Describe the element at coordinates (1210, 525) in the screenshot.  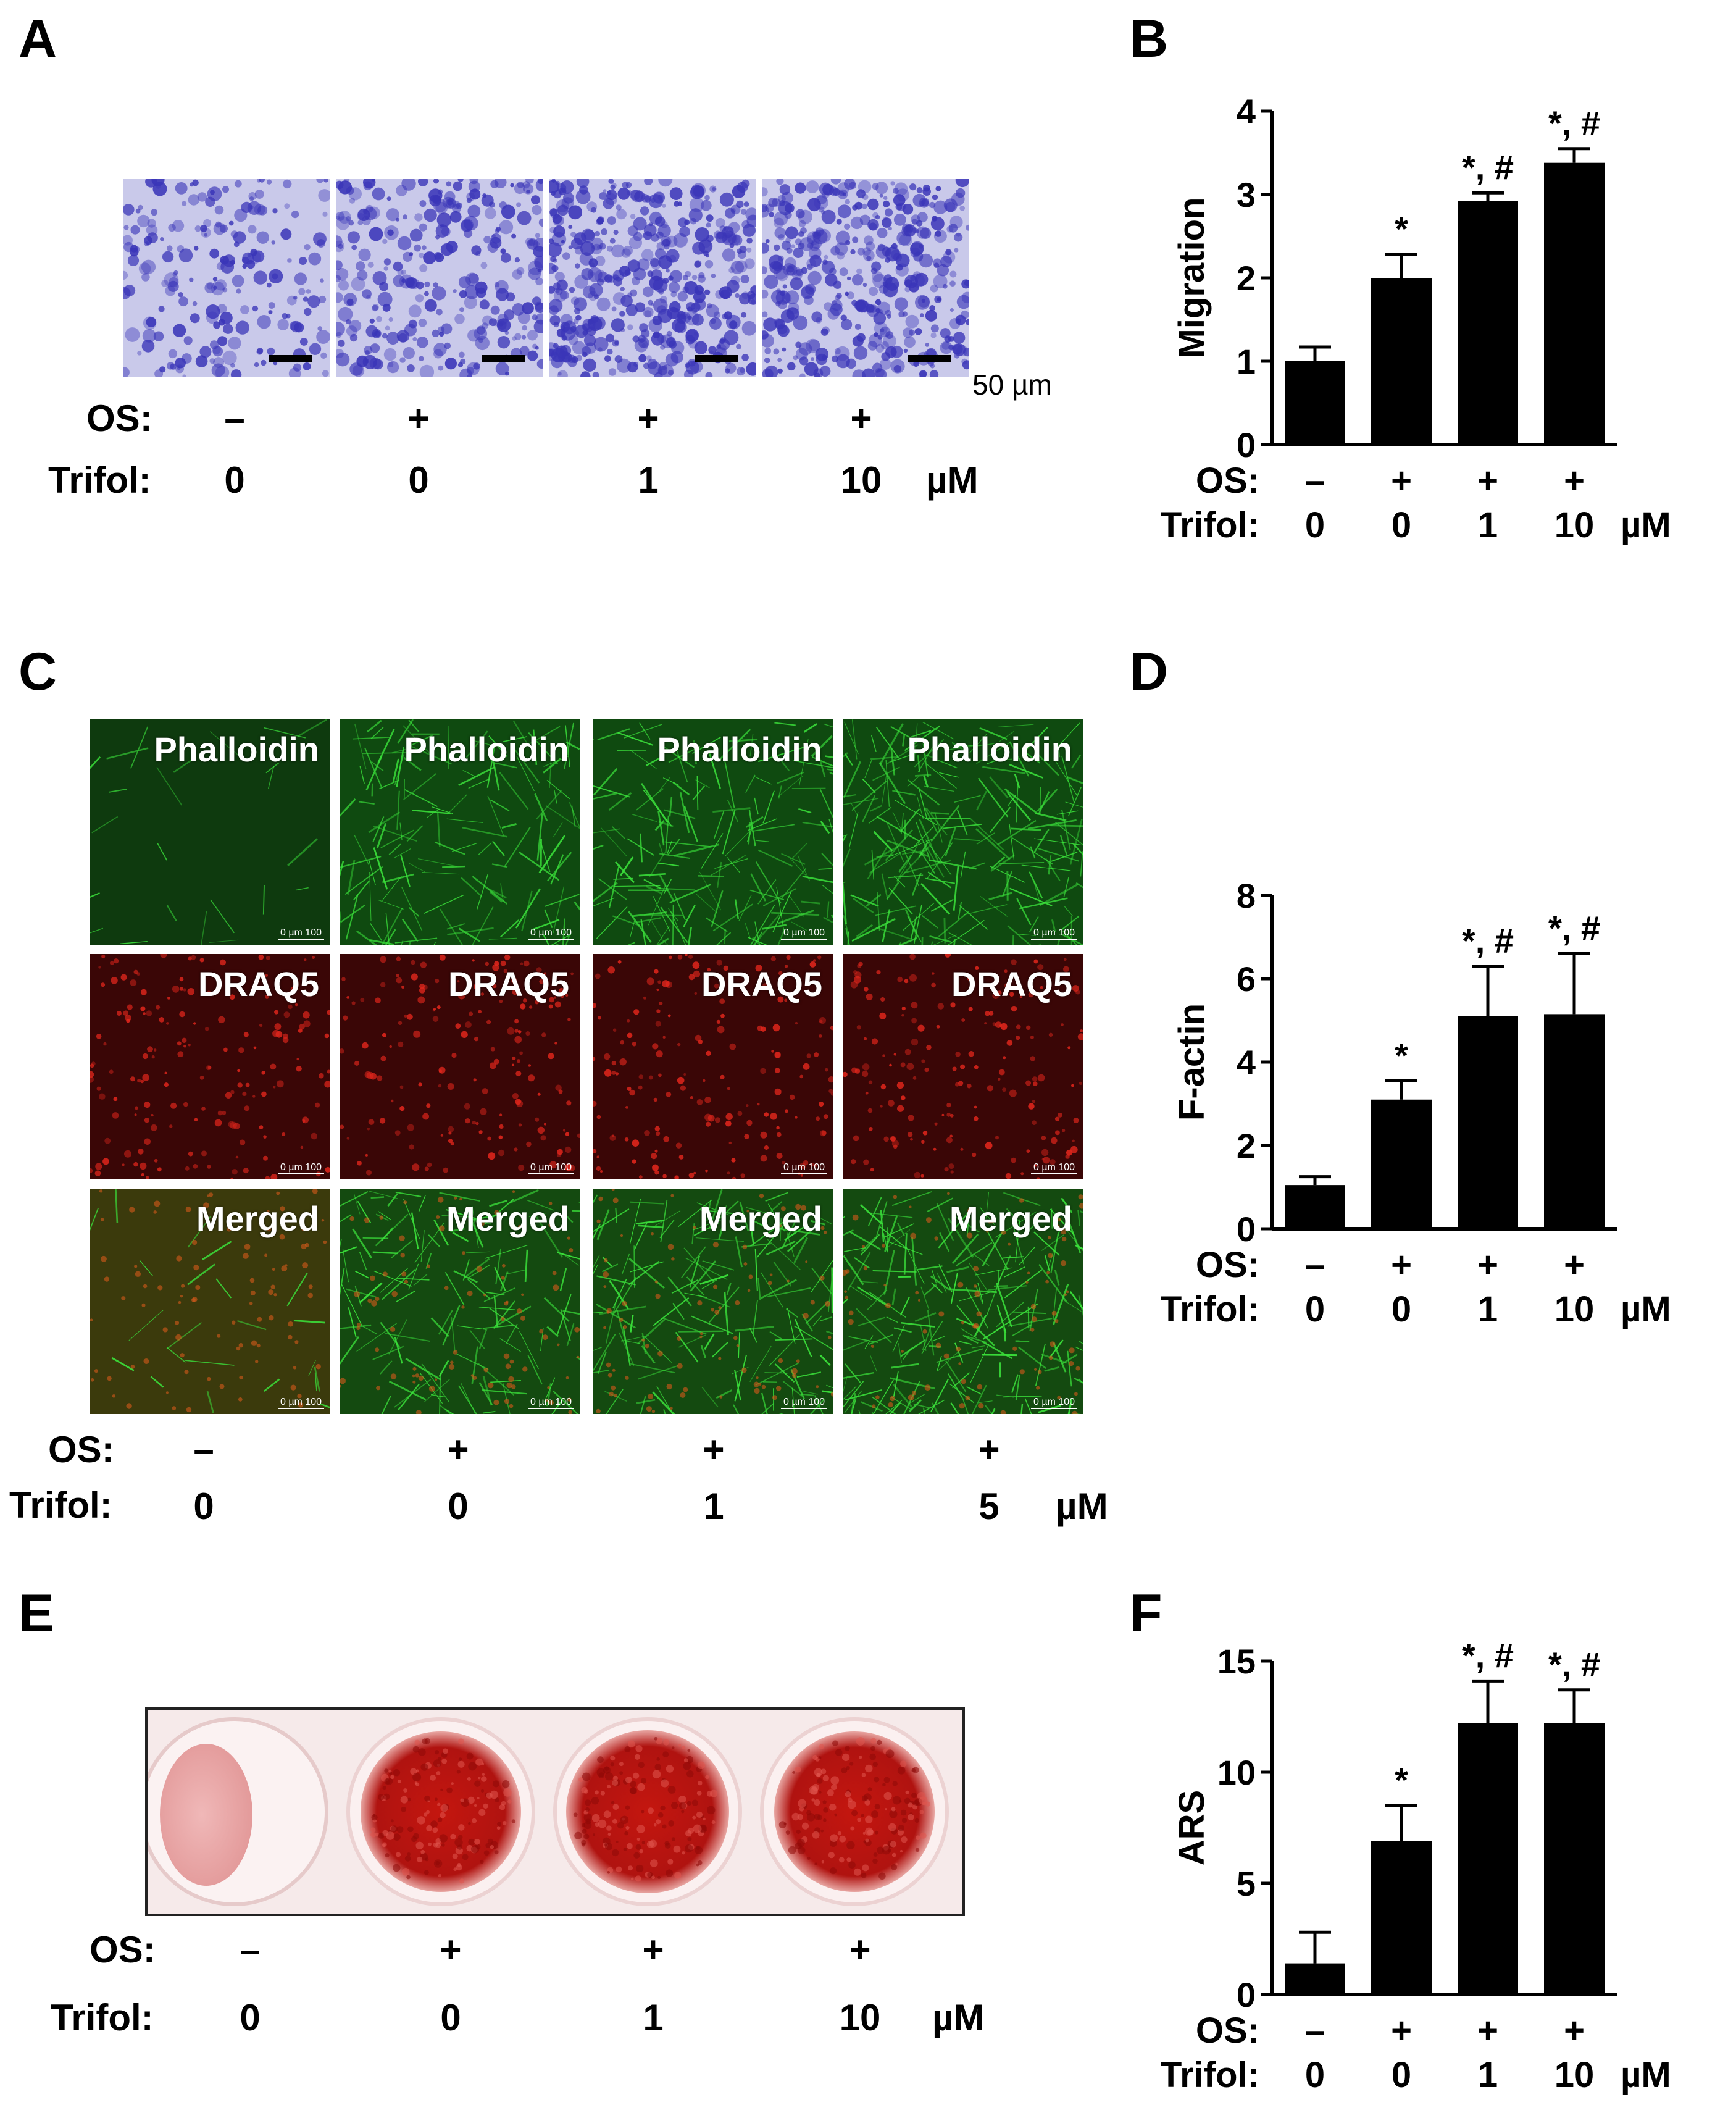
I see `trifol-label: Trifol:` at that location.